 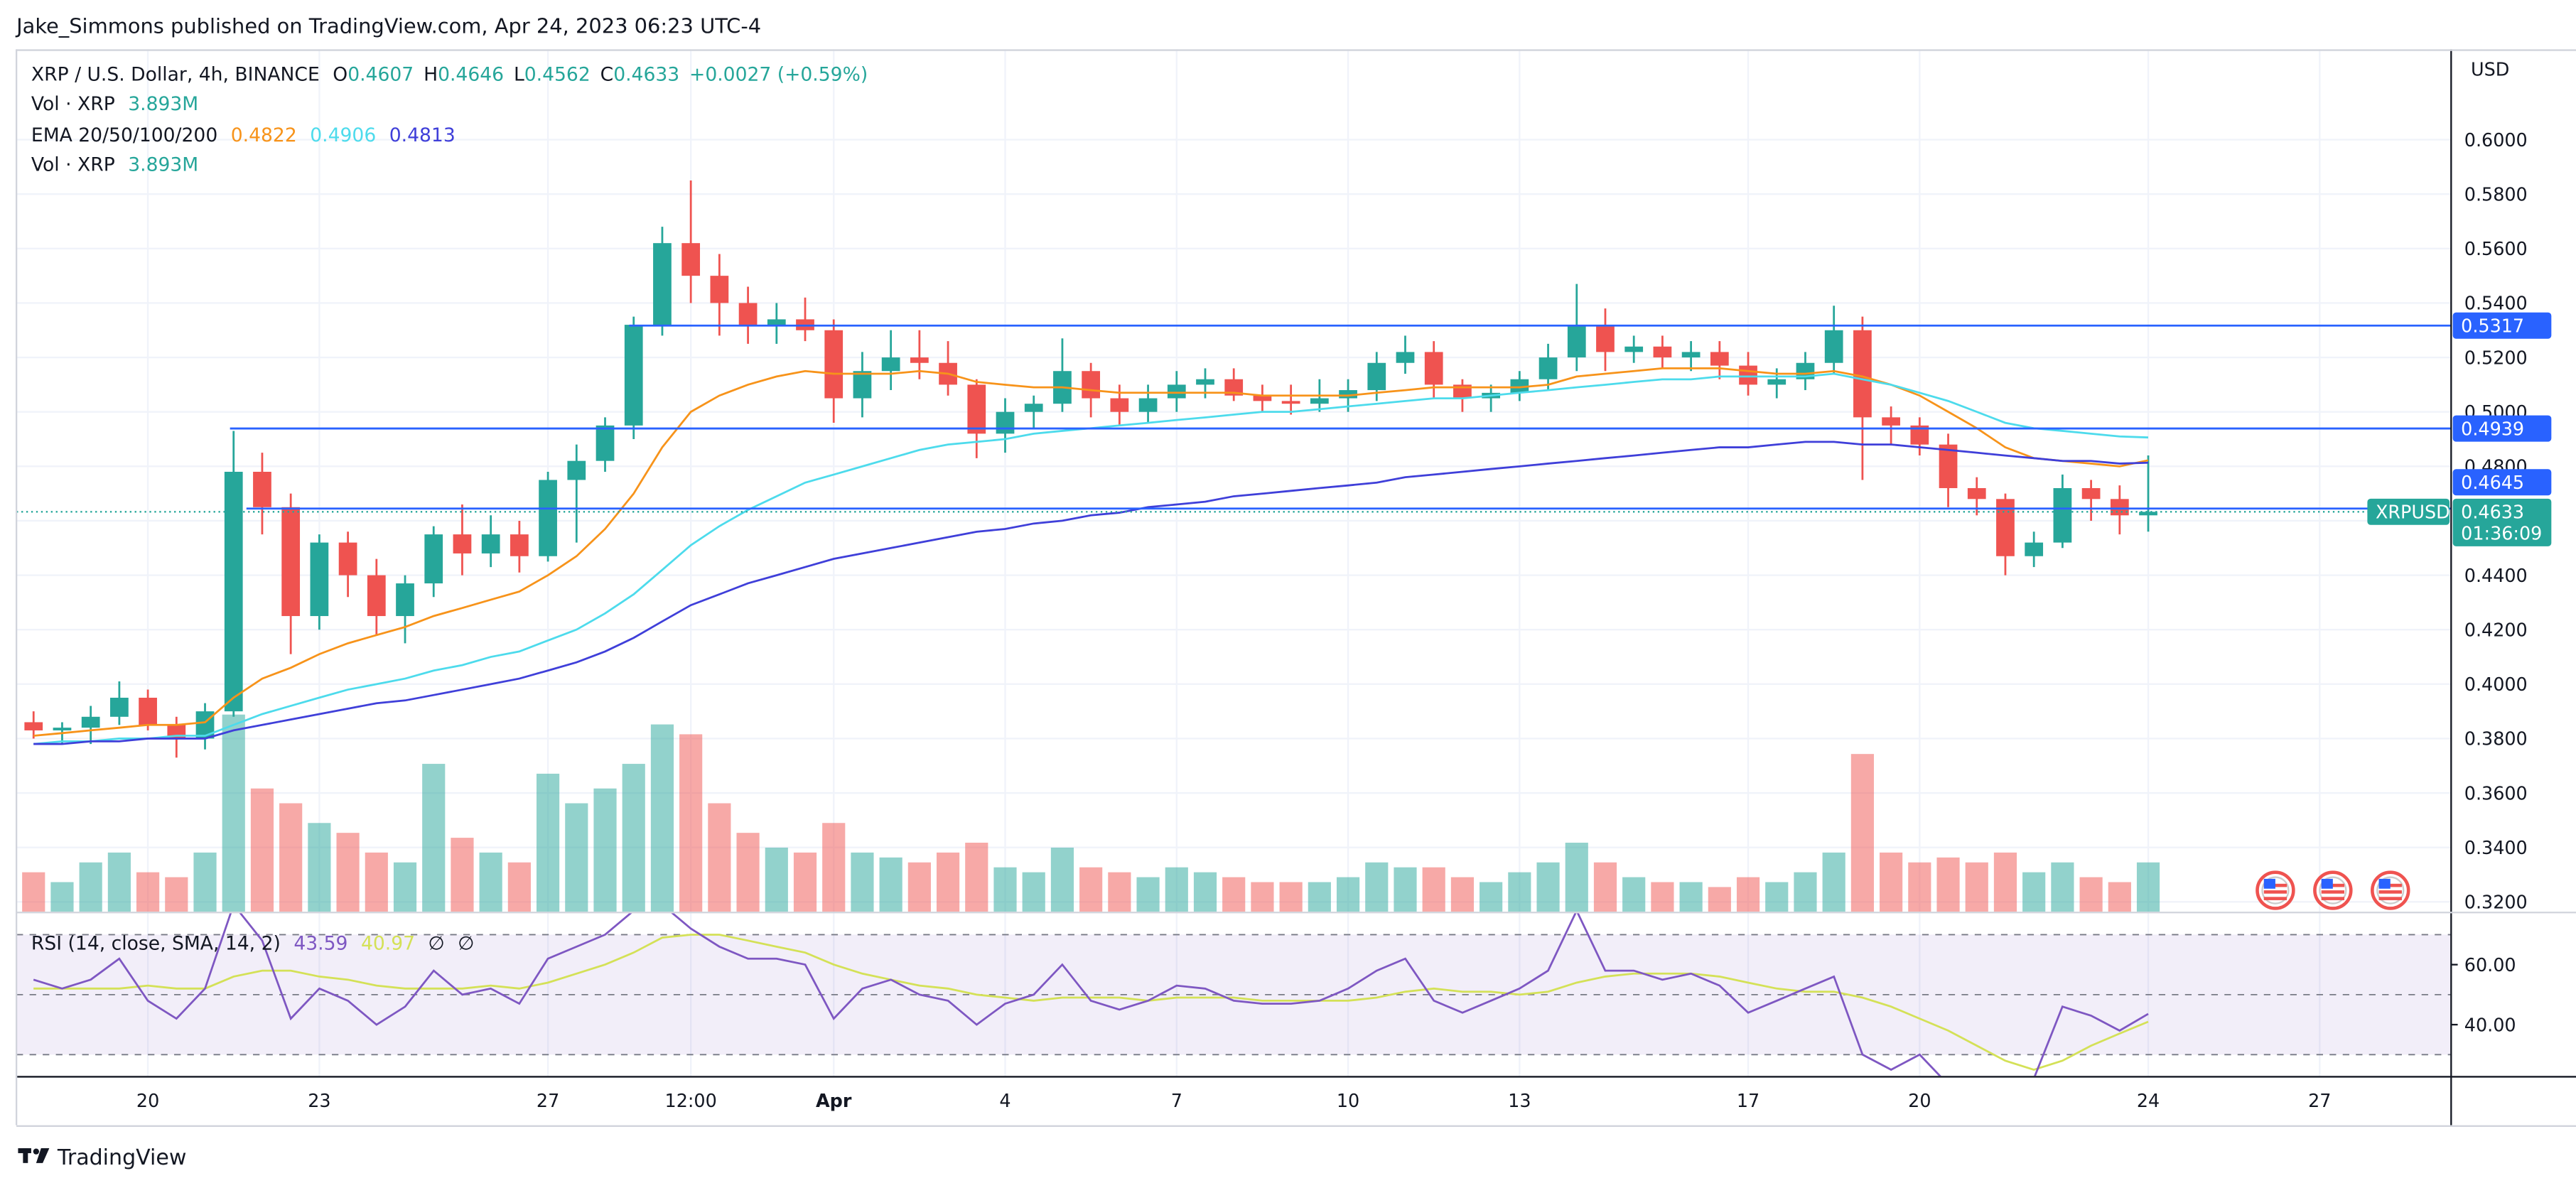 I want to click on y-tick-label: 0.3800, so click(x=2496, y=739).